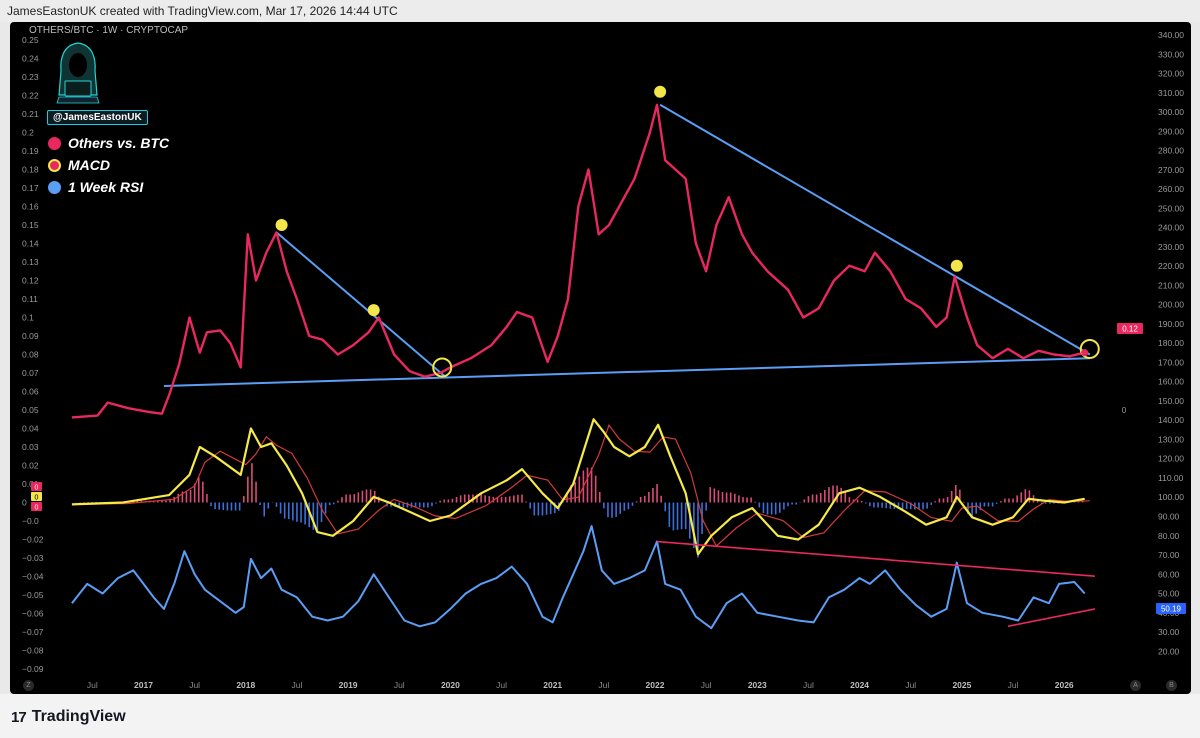  I want to click on right-axis-tick-label: 200.00, so click(1171, 305).